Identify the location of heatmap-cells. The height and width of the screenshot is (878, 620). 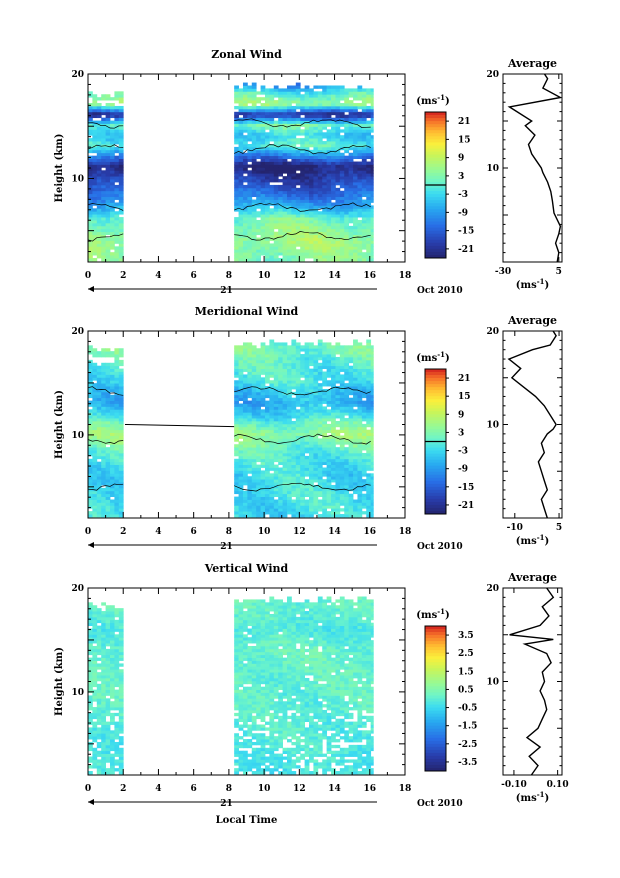
(231, 429).